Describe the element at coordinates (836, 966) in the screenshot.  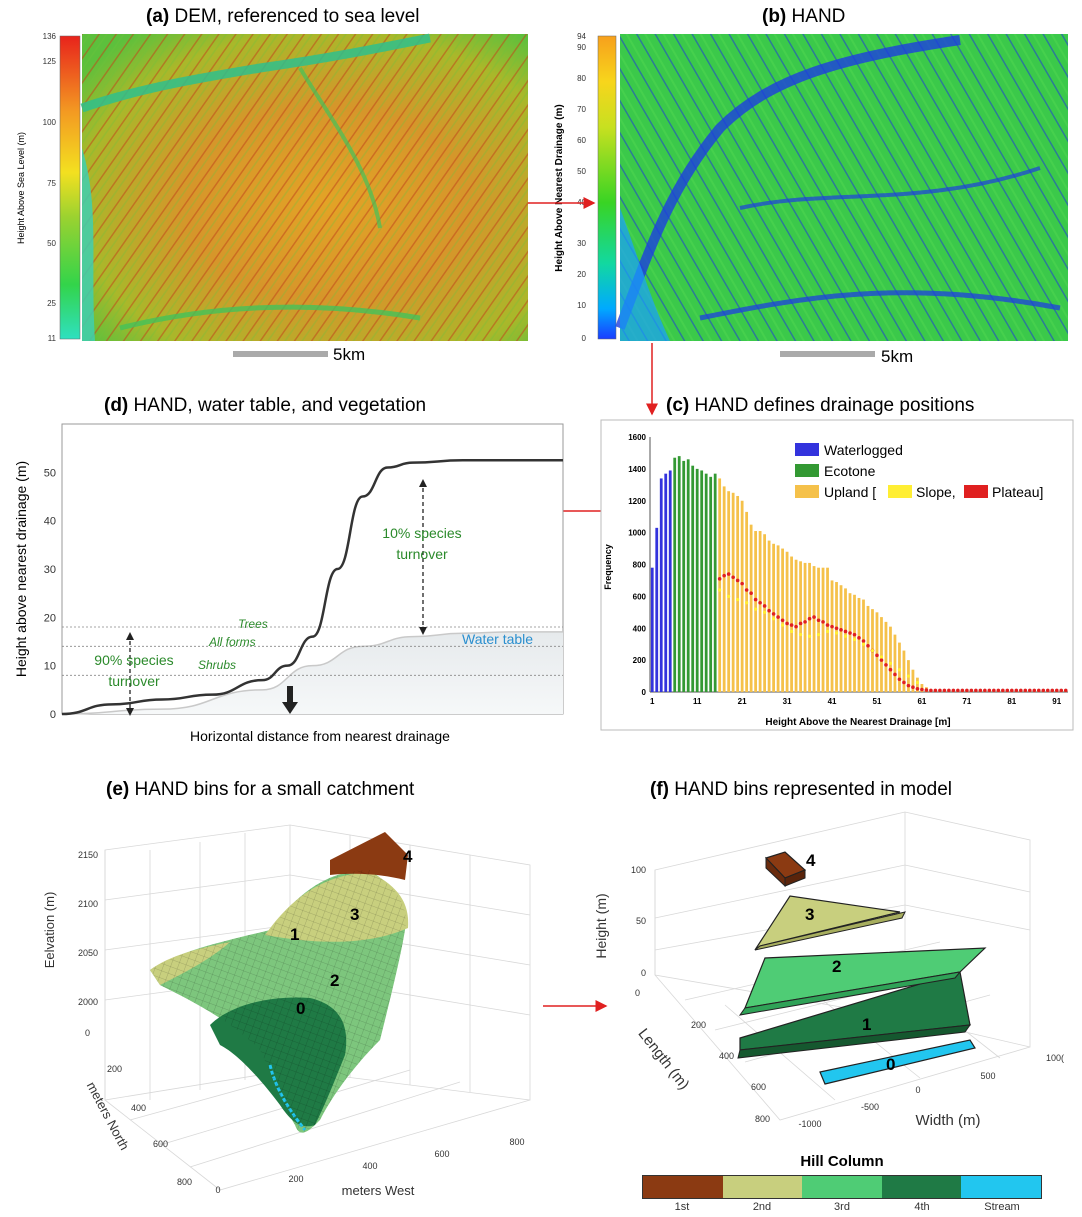
I see `f-bin-label-2: 2` at that location.